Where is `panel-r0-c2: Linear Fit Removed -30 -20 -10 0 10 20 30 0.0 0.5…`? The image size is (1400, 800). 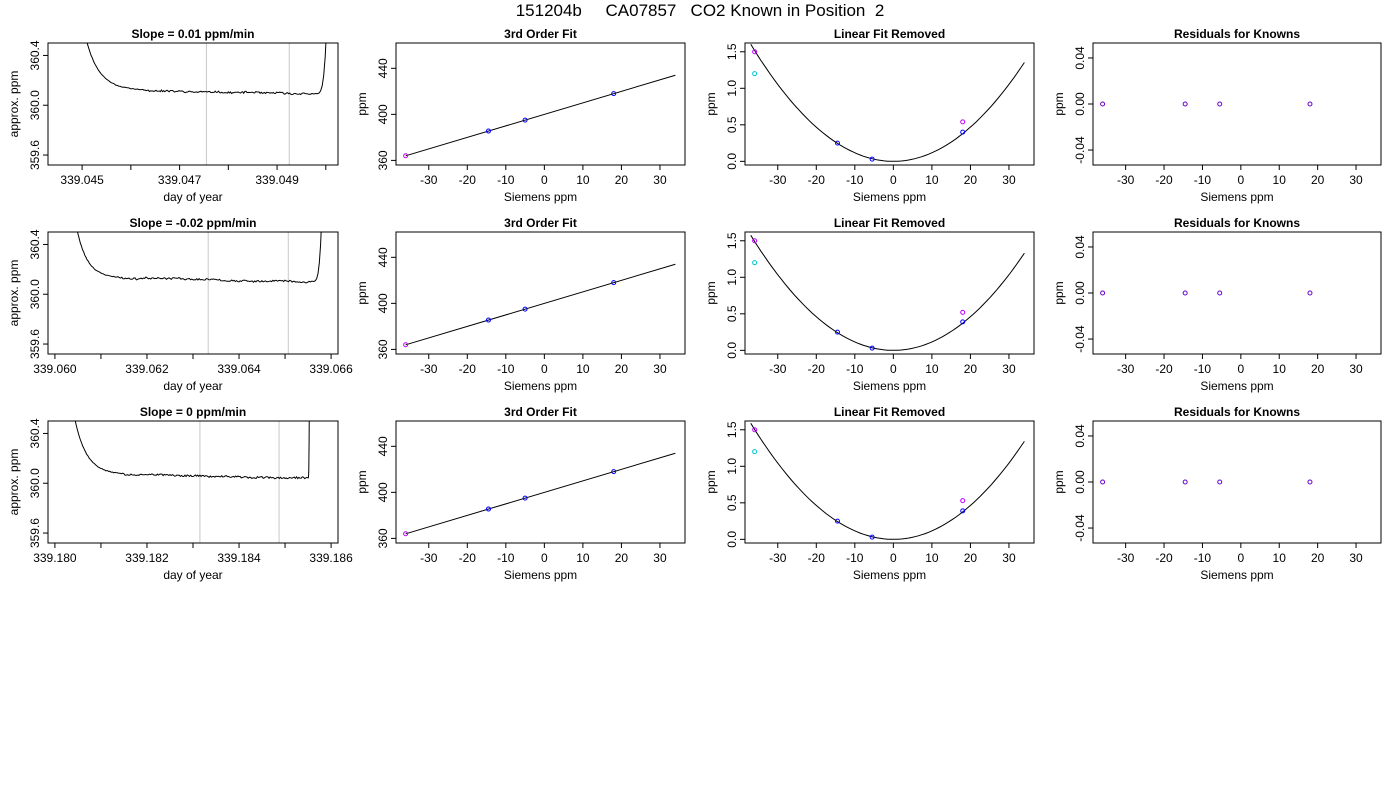
panel-r0-c2: Linear Fit Removed -30 -20 -10 0 10 20 30 0.0 0.5… is located at coordinates (869, 115).